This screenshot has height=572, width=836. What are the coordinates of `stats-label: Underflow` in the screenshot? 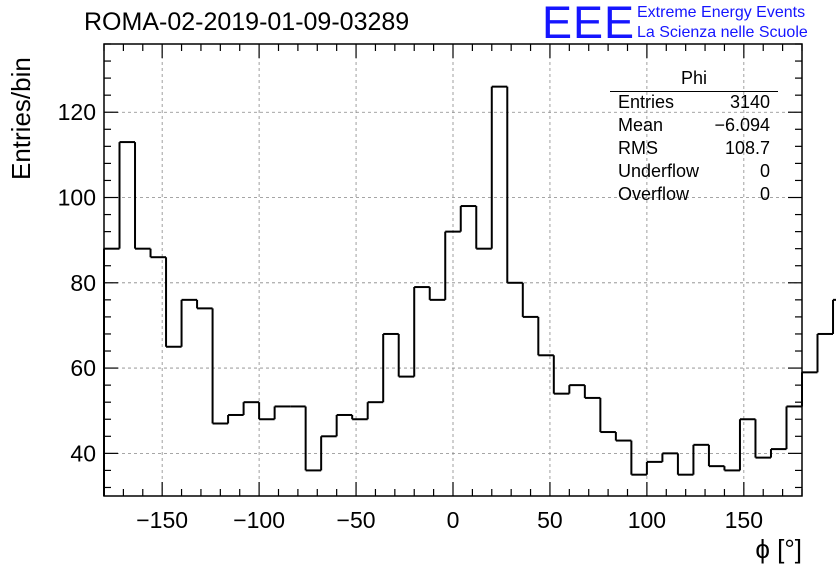 It's located at (659, 171).